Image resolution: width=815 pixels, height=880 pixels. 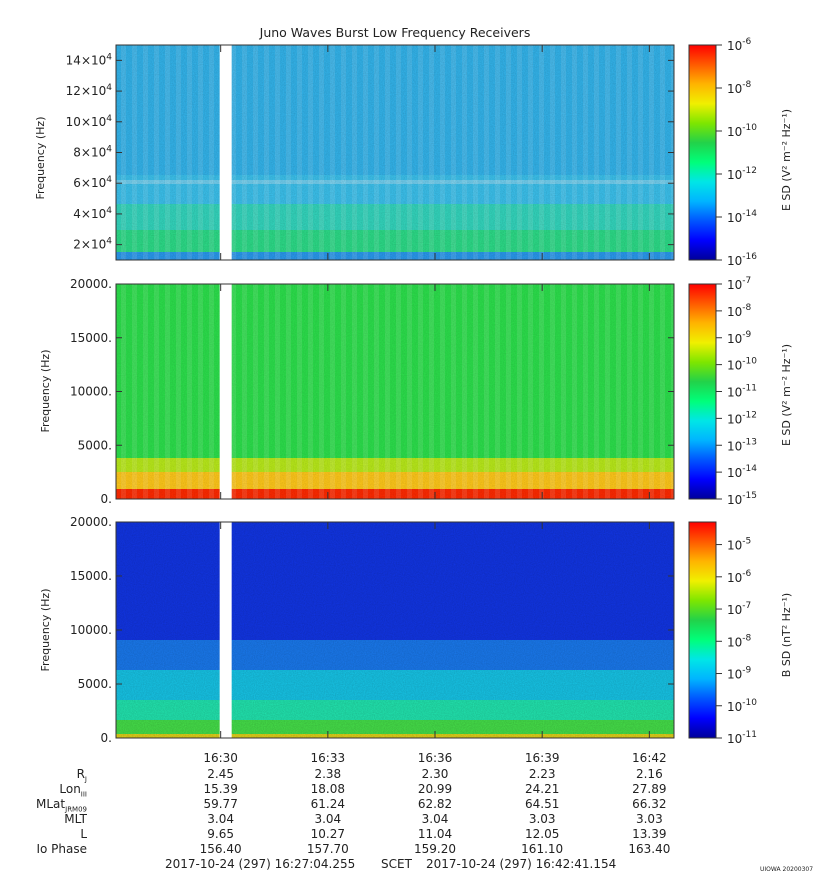 I want to click on x-tick-label: 16:39, so click(x=542, y=758).